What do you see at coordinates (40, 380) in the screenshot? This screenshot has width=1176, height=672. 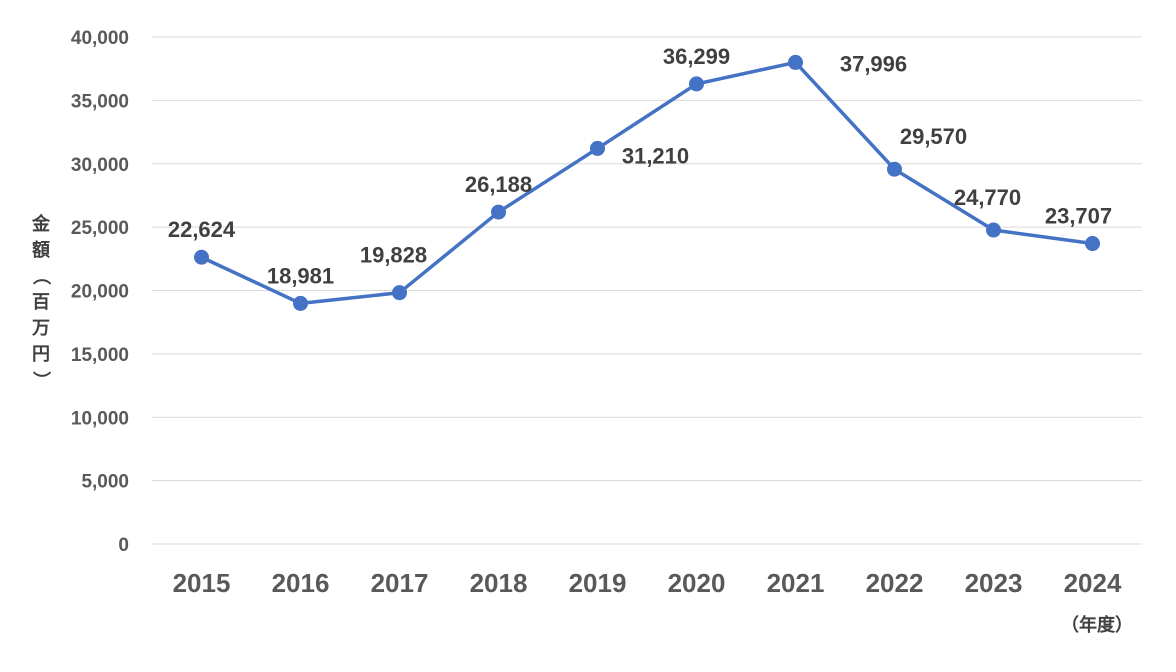 I see `y-axis-title-char: ）` at bounding box center [40, 380].